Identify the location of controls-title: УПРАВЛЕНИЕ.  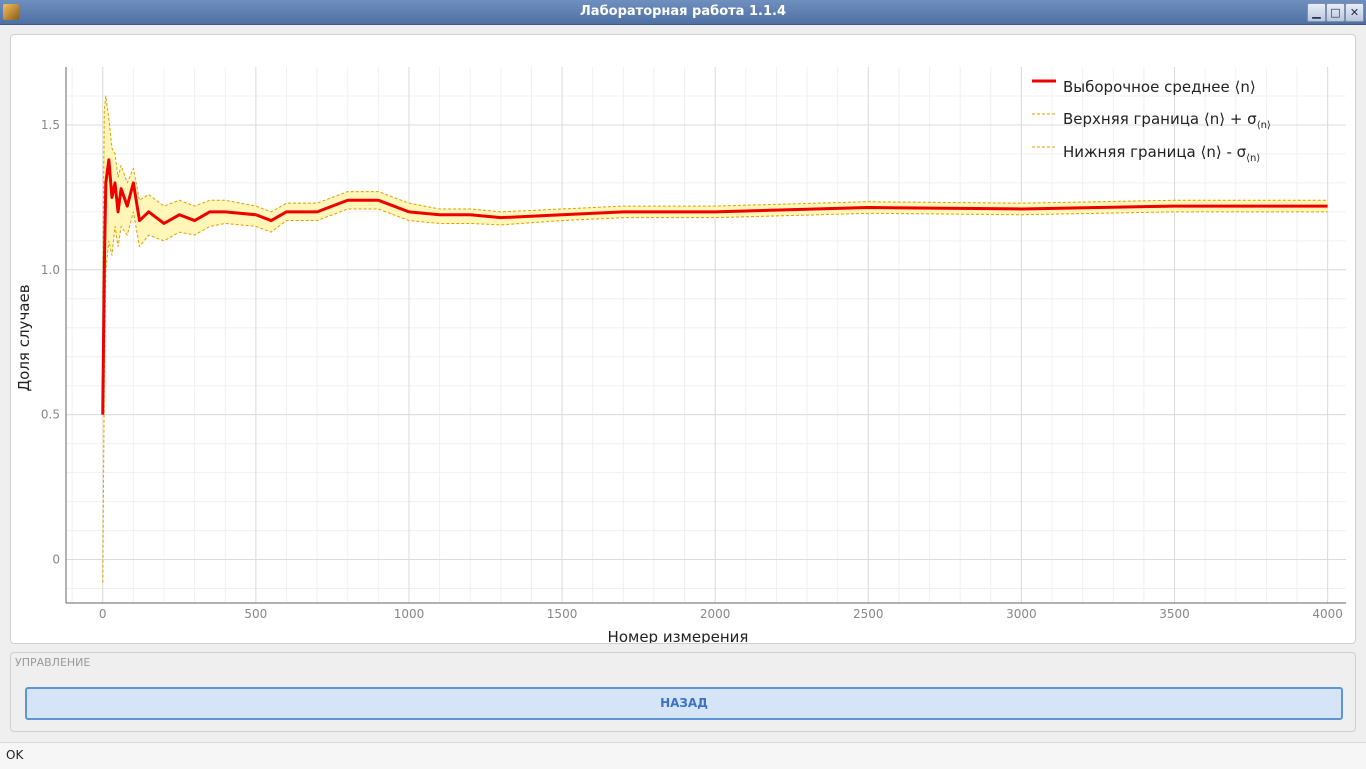
(53, 662).